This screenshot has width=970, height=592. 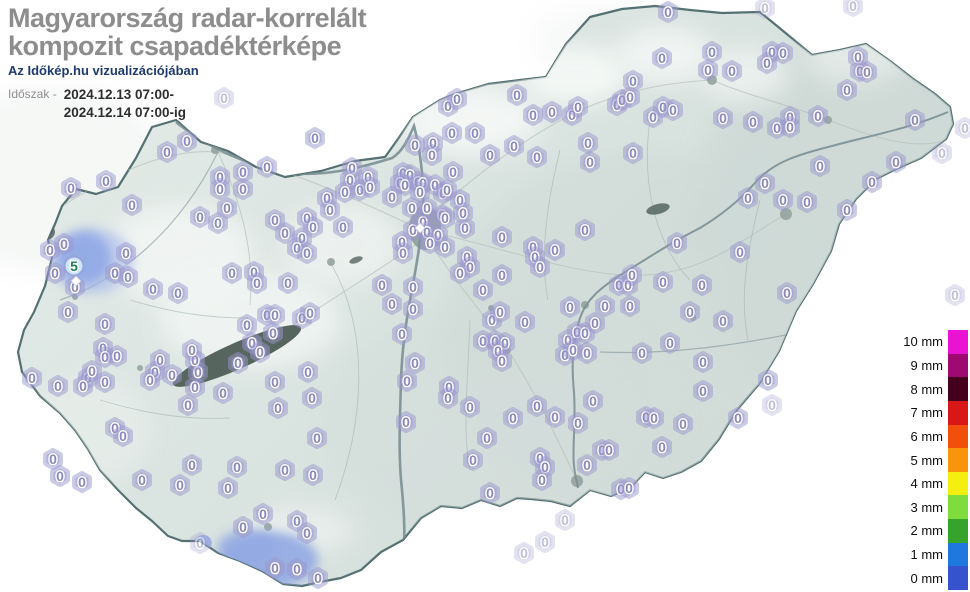 I want to click on legend-label: 3 mm, so click(x=927, y=507).